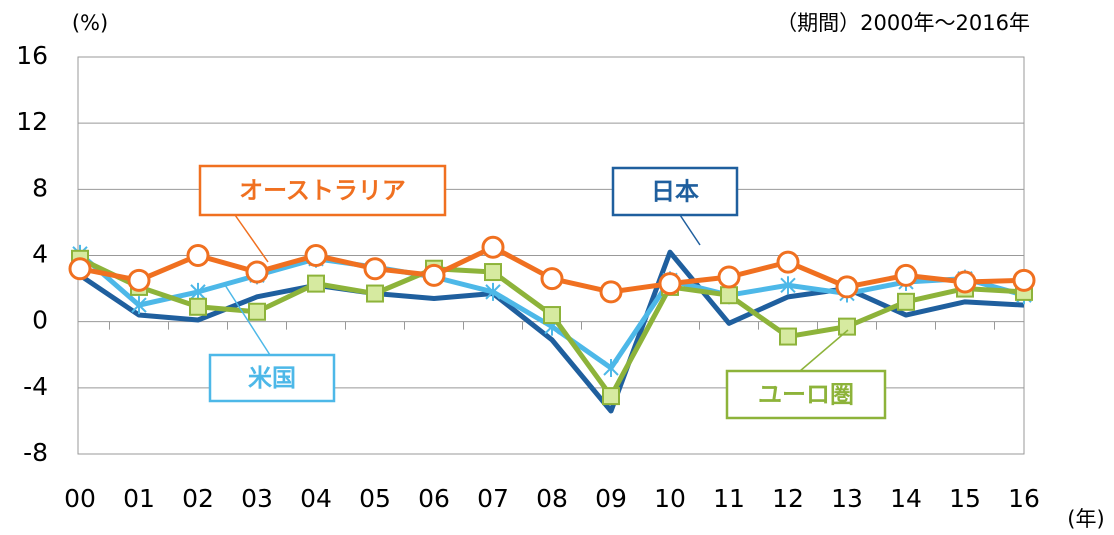  What do you see at coordinates (965, 498) in the screenshot?
I see `x-tick-label: 15` at bounding box center [965, 498].